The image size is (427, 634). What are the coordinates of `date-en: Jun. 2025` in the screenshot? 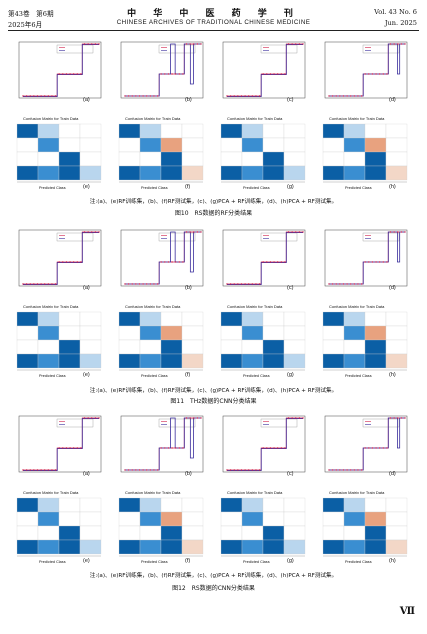 It's located at (400, 23).